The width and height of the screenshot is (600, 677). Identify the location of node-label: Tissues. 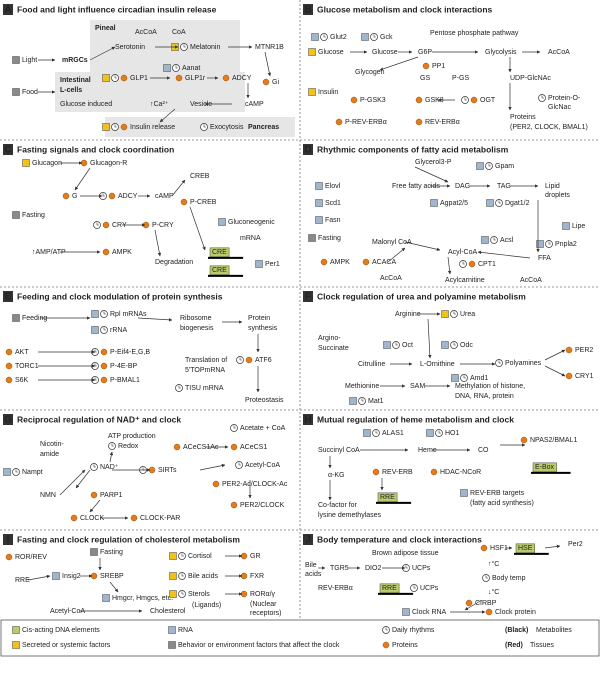
(542, 645).